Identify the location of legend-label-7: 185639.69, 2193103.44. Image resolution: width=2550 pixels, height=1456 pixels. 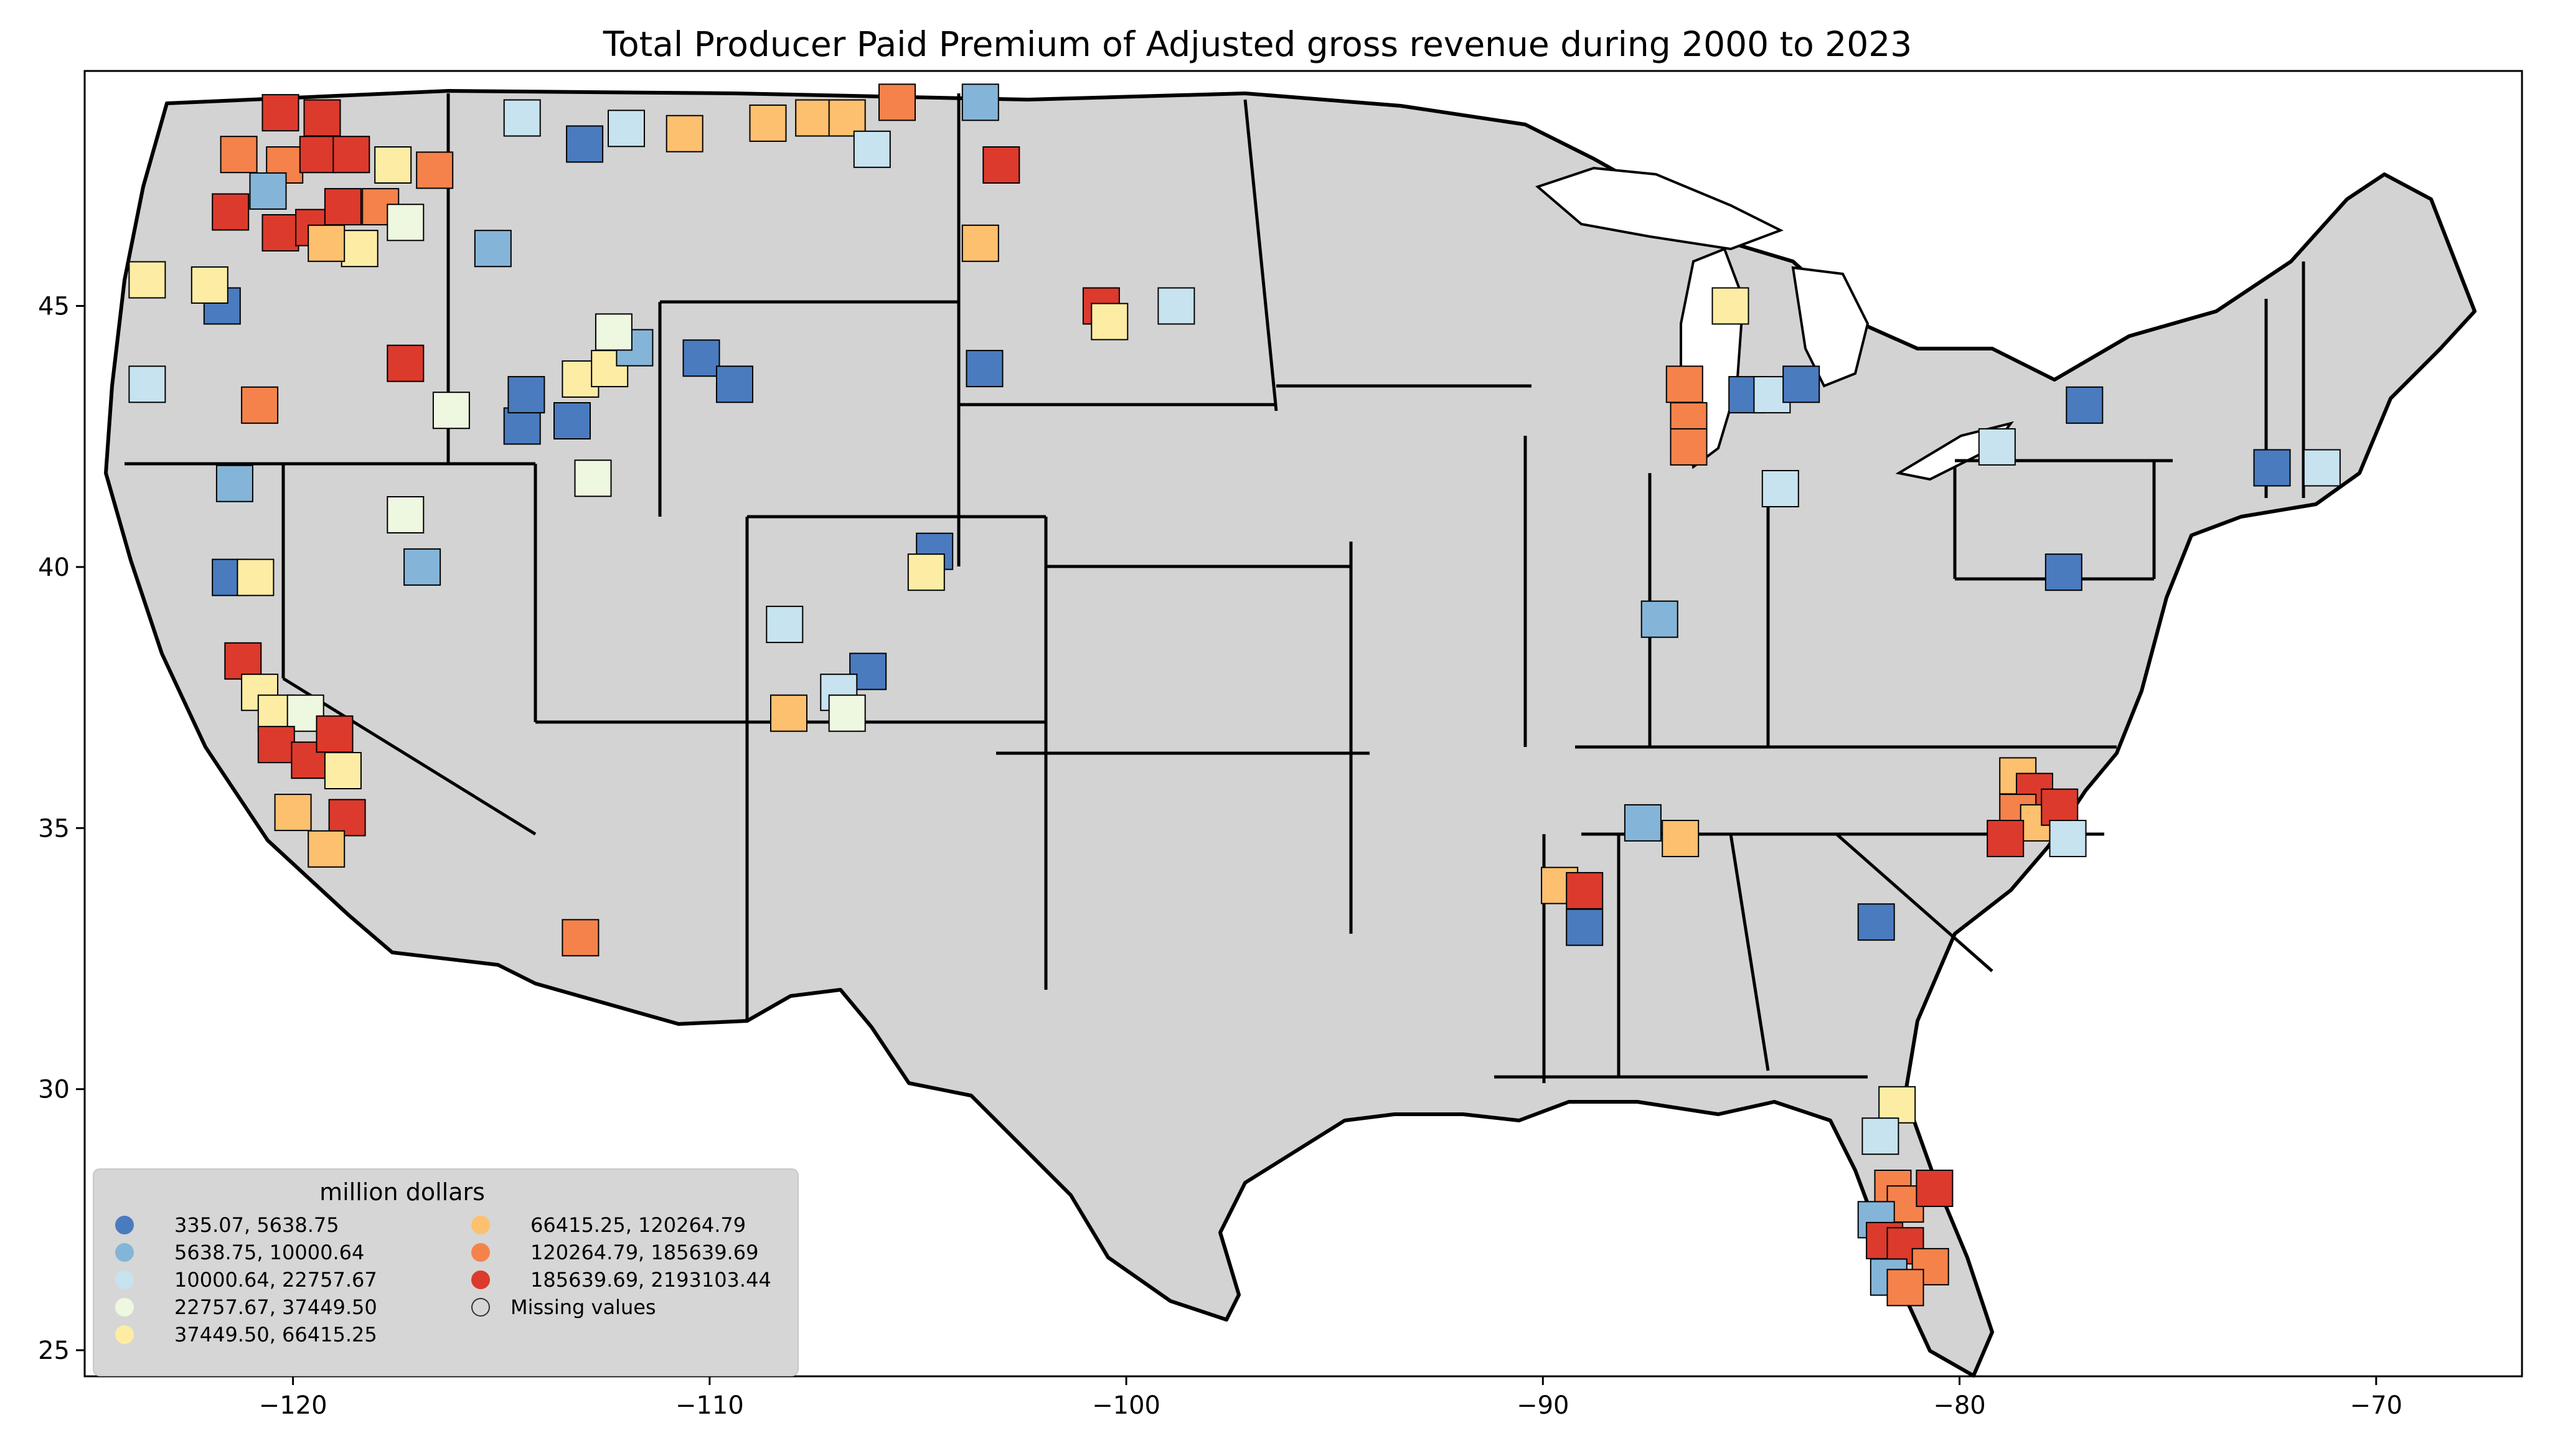
(650, 1280).